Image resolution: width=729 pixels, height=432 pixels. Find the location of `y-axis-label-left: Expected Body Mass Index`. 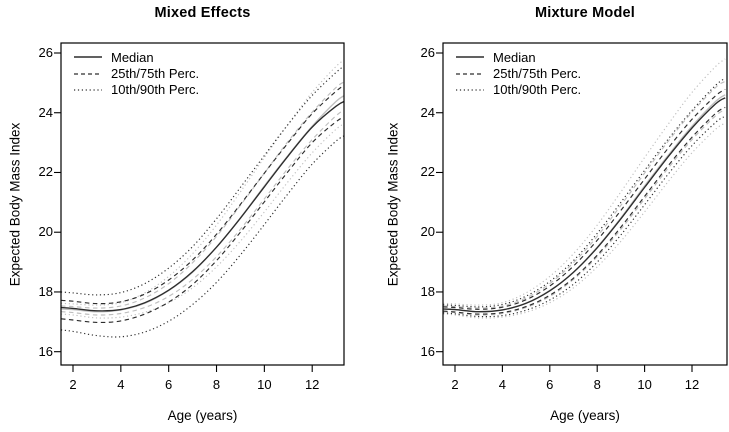

y-axis-label-left: Expected Body Mass Index is located at coordinates (15, 204).